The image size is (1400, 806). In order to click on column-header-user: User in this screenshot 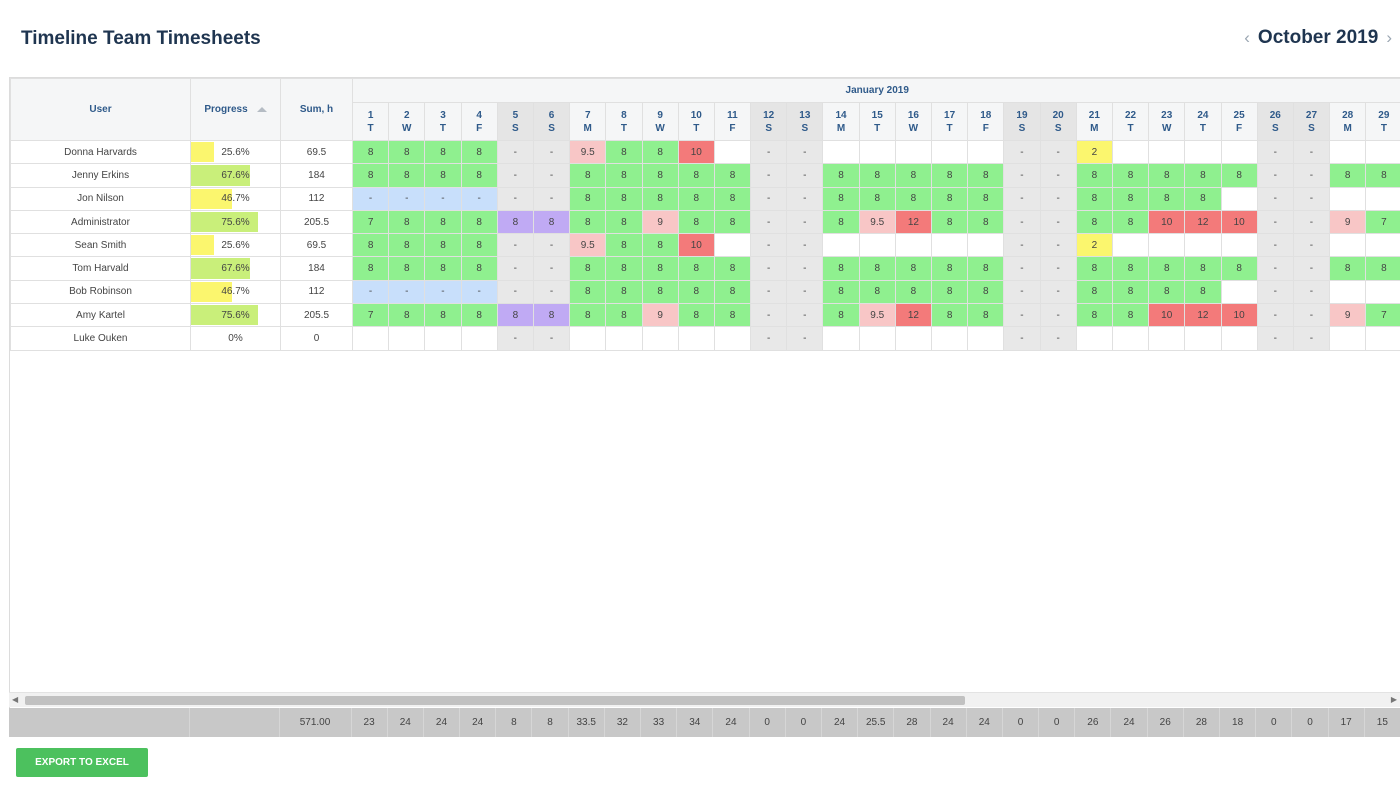, I will do `click(100, 109)`.